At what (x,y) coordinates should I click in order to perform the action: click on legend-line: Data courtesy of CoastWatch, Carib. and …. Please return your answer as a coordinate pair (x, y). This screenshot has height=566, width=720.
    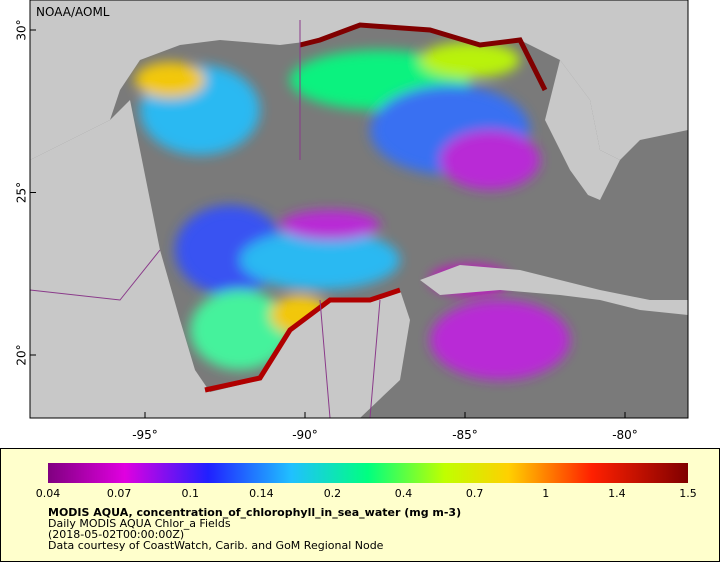
    Looking at the image, I should click on (216, 545).